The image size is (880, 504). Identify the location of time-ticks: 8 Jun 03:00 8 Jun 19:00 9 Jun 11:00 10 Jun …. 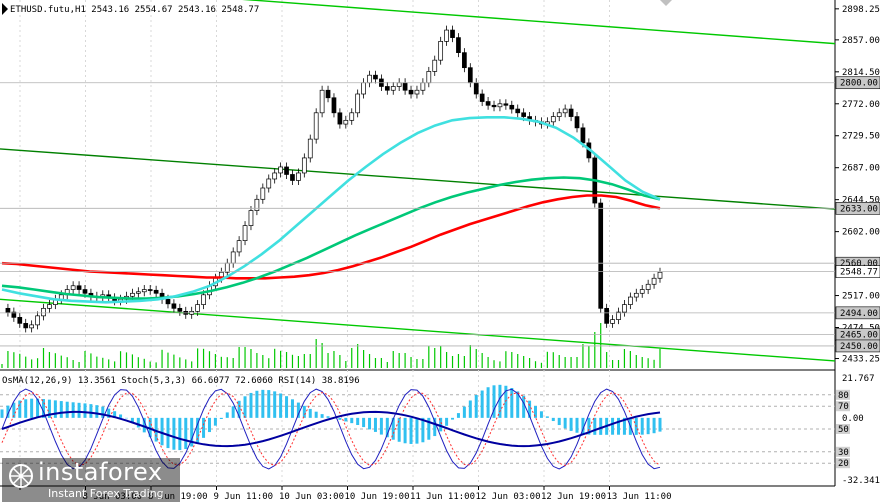
(345, 494).